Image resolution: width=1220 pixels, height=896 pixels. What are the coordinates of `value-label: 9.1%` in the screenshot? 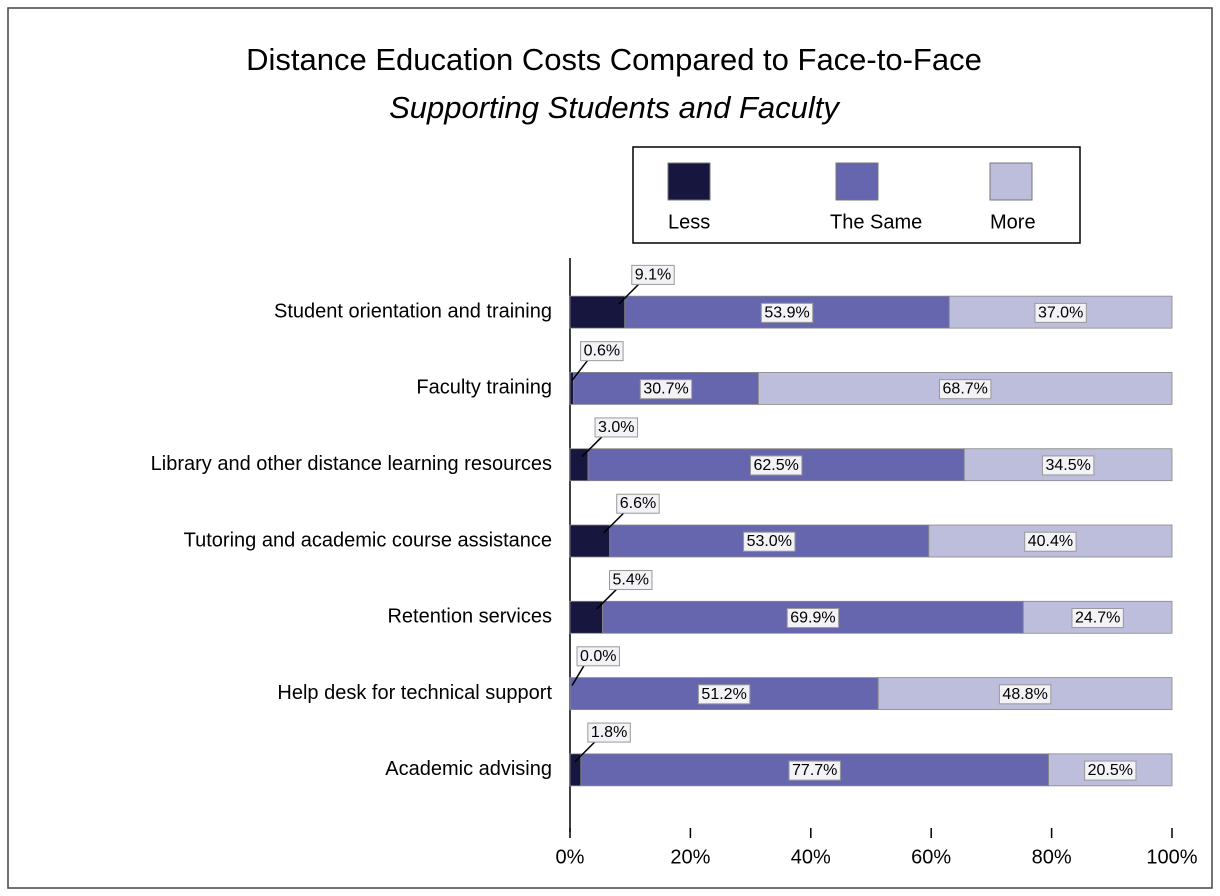 It's located at (653, 274).